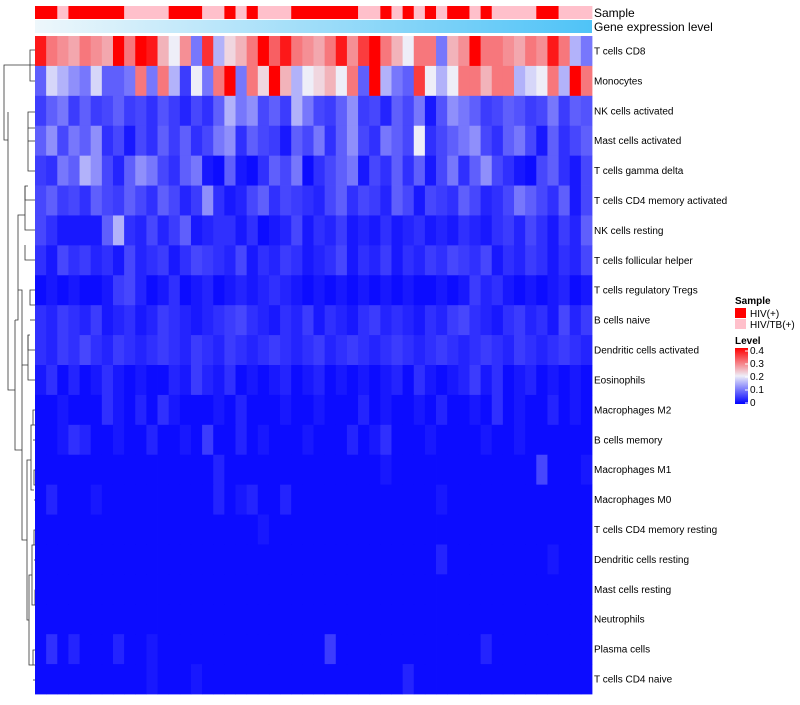  Describe the element at coordinates (757, 377) in the screenshot. I see `level-tick-0.2: 0.2` at that location.